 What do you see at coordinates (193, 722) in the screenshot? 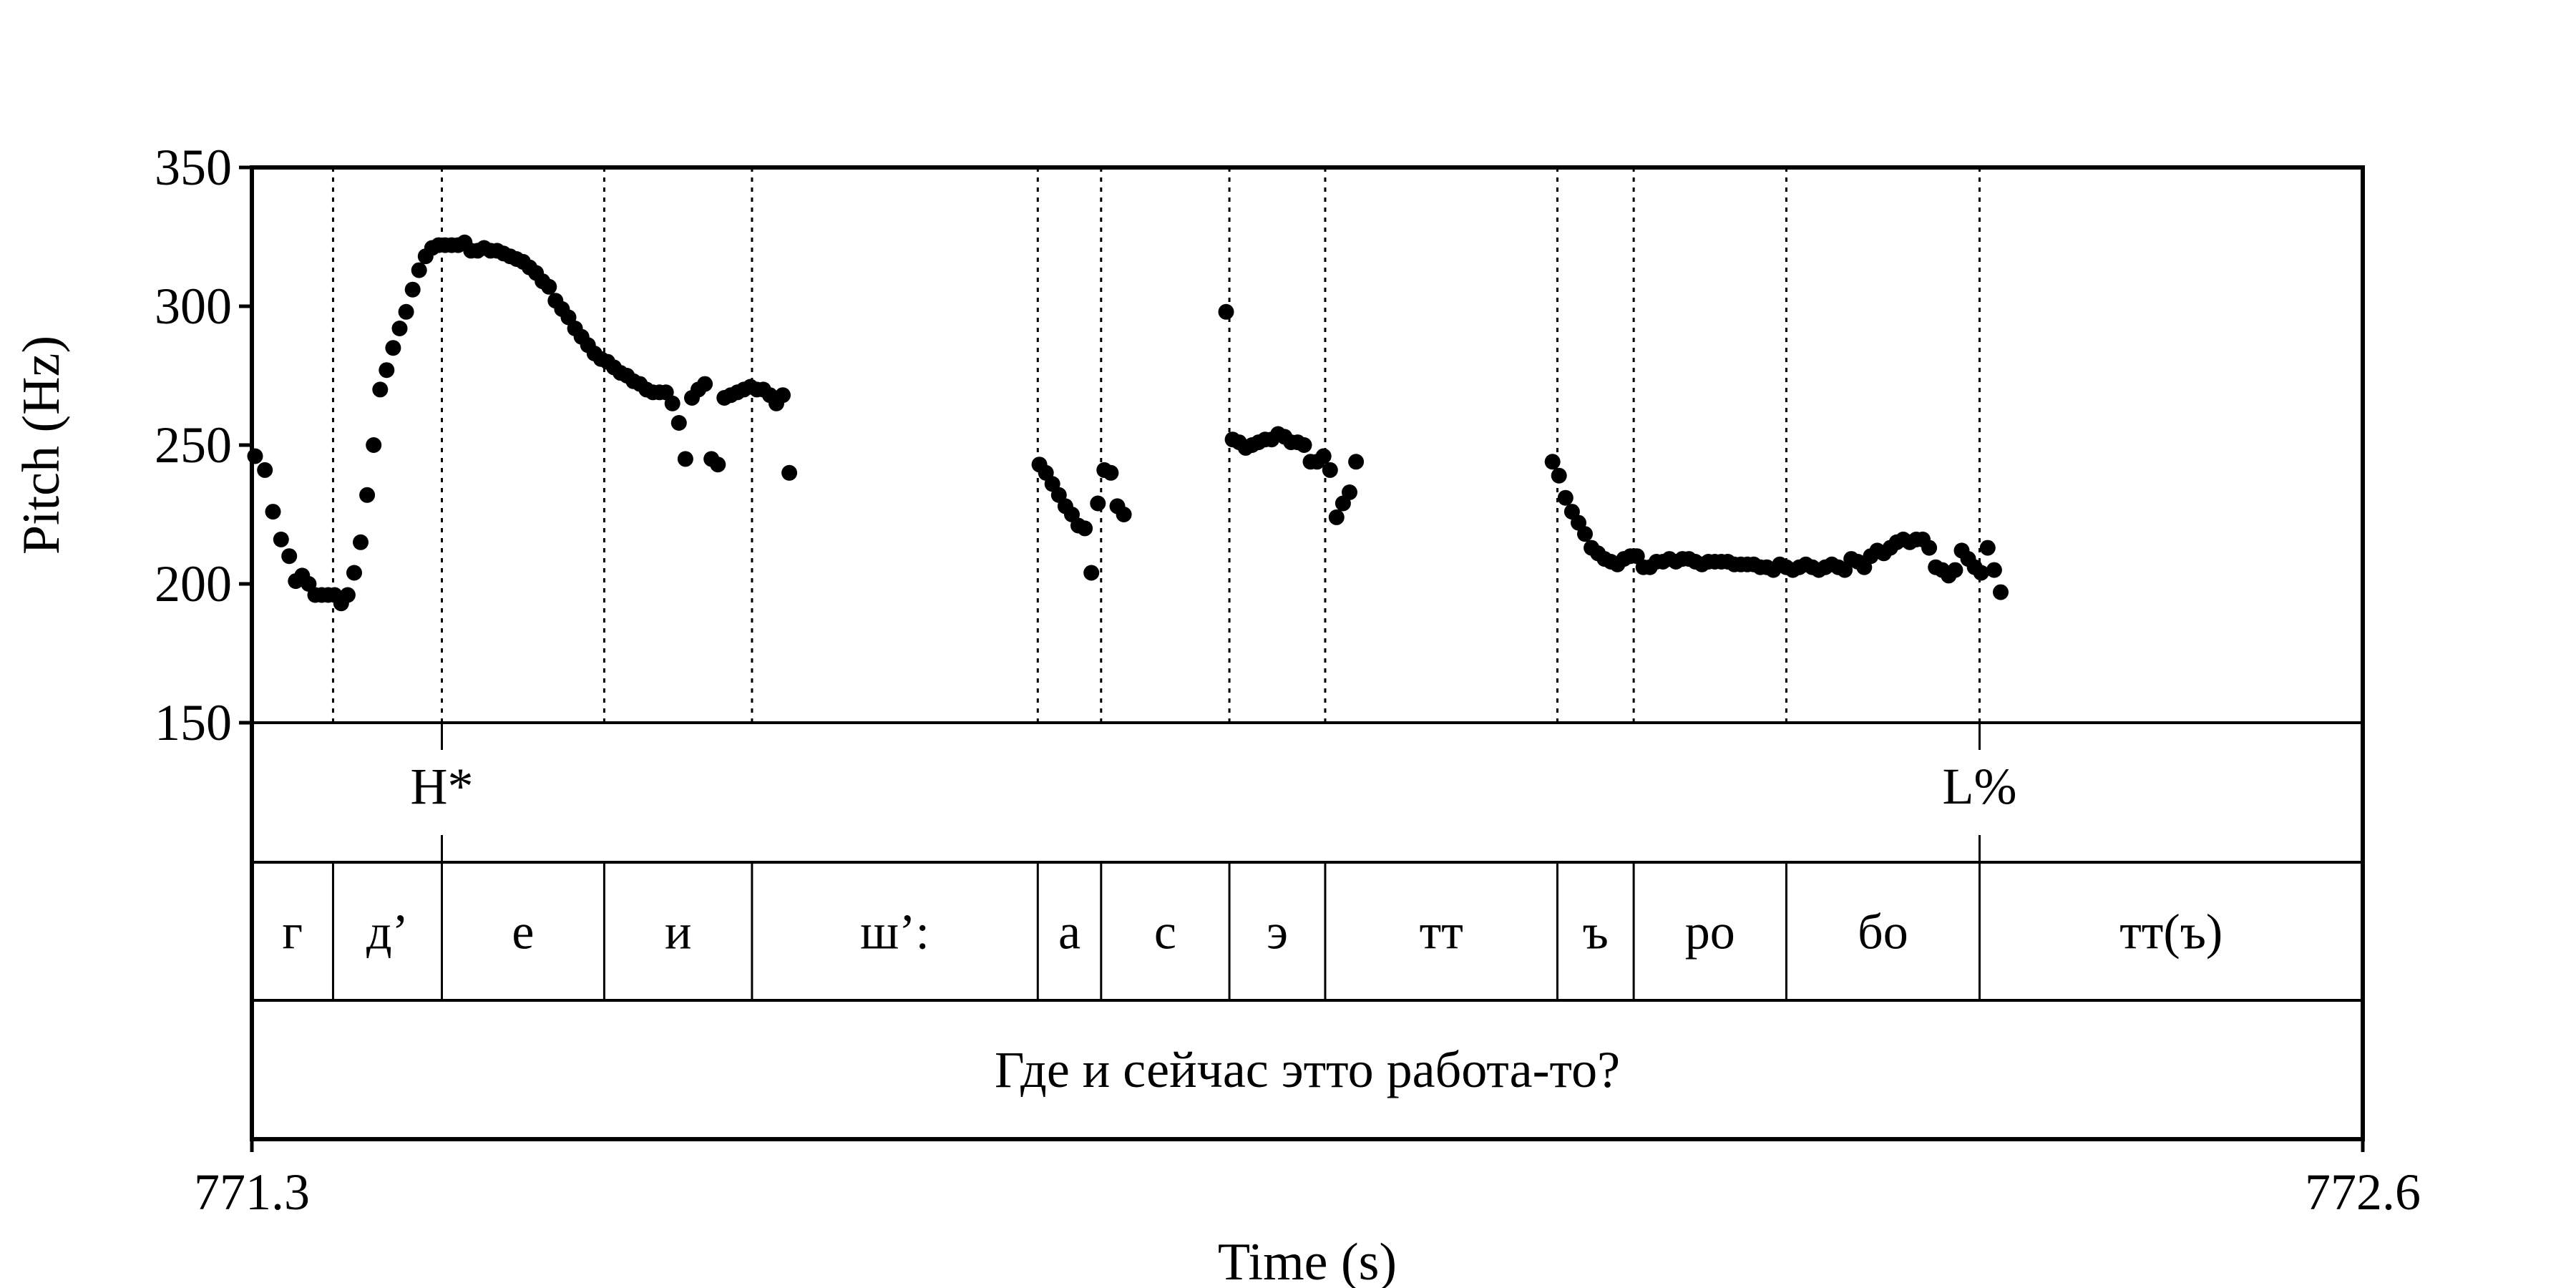
I see `y-tick-label-0: 150` at bounding box center [193, 722].